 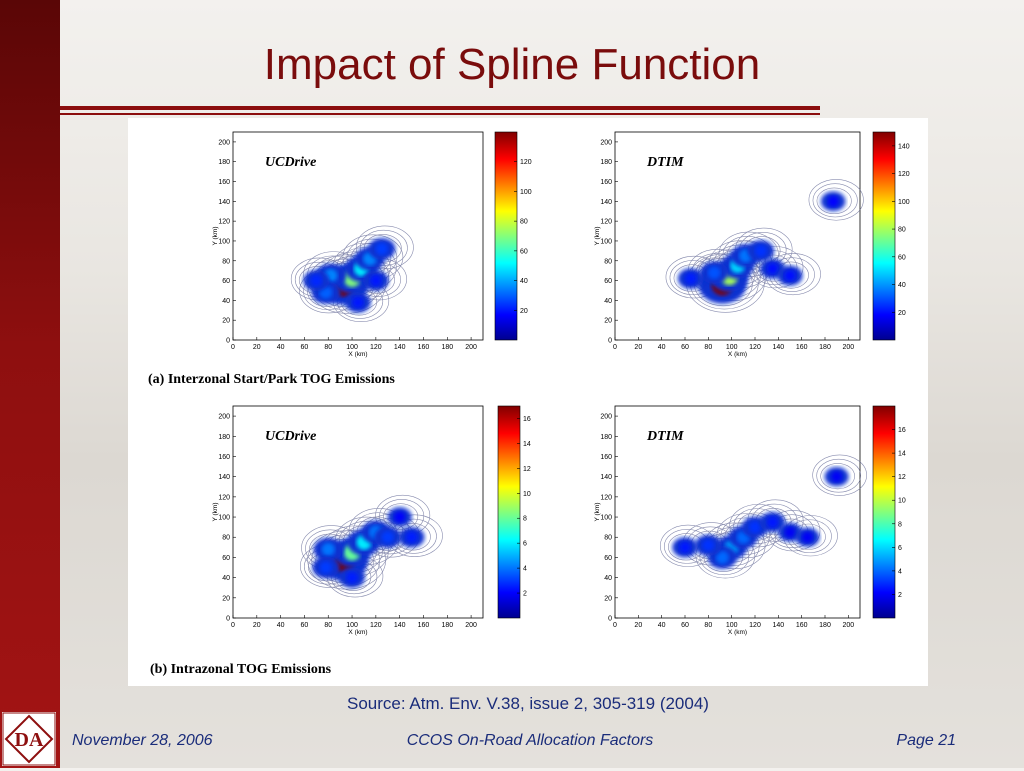 I want to click on x-tick-label: 80, so click(x=708, y=347).